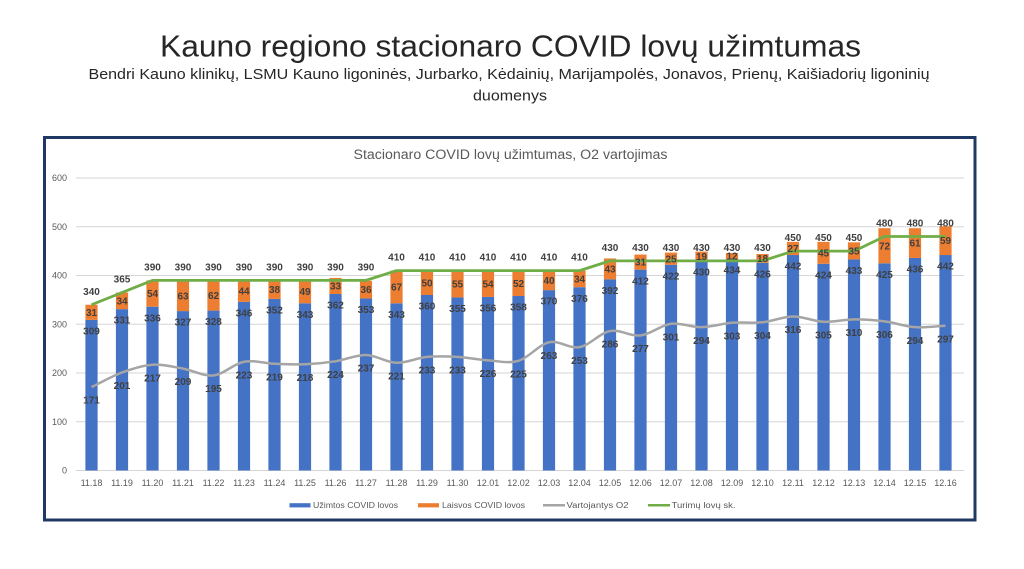 Image resolution: width=1024 pixels, height=569 pixels. I want to click on svg-text: 11.22, so click(214, 483).